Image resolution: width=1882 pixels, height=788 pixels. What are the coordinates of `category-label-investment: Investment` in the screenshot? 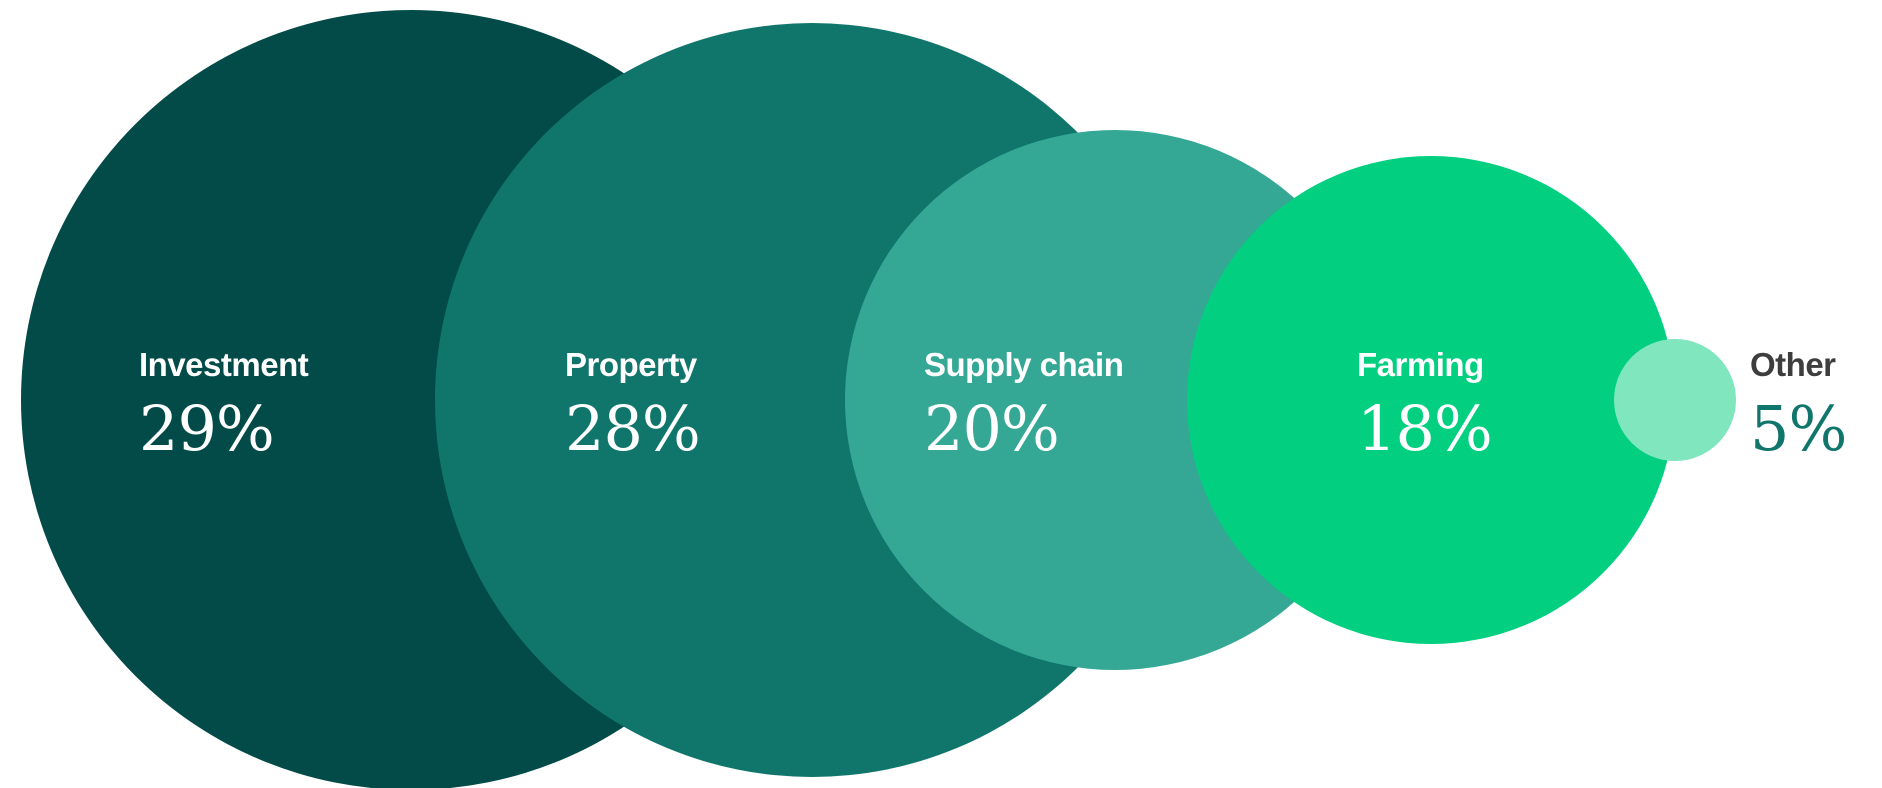 It's located at (224, 364).